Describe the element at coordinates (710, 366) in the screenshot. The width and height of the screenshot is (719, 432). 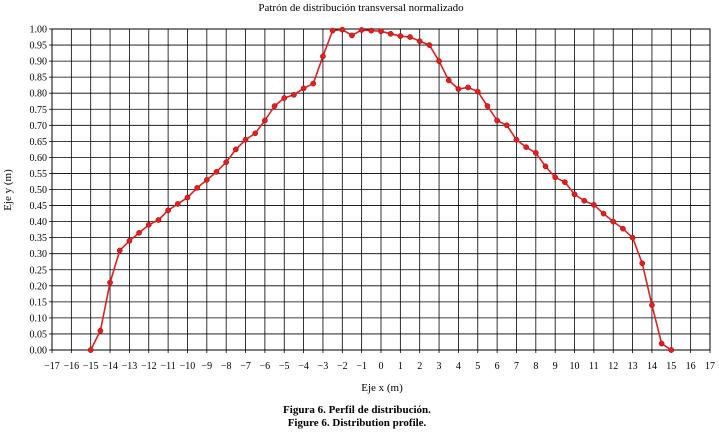
I see `x-tick-label: 17` at that location.